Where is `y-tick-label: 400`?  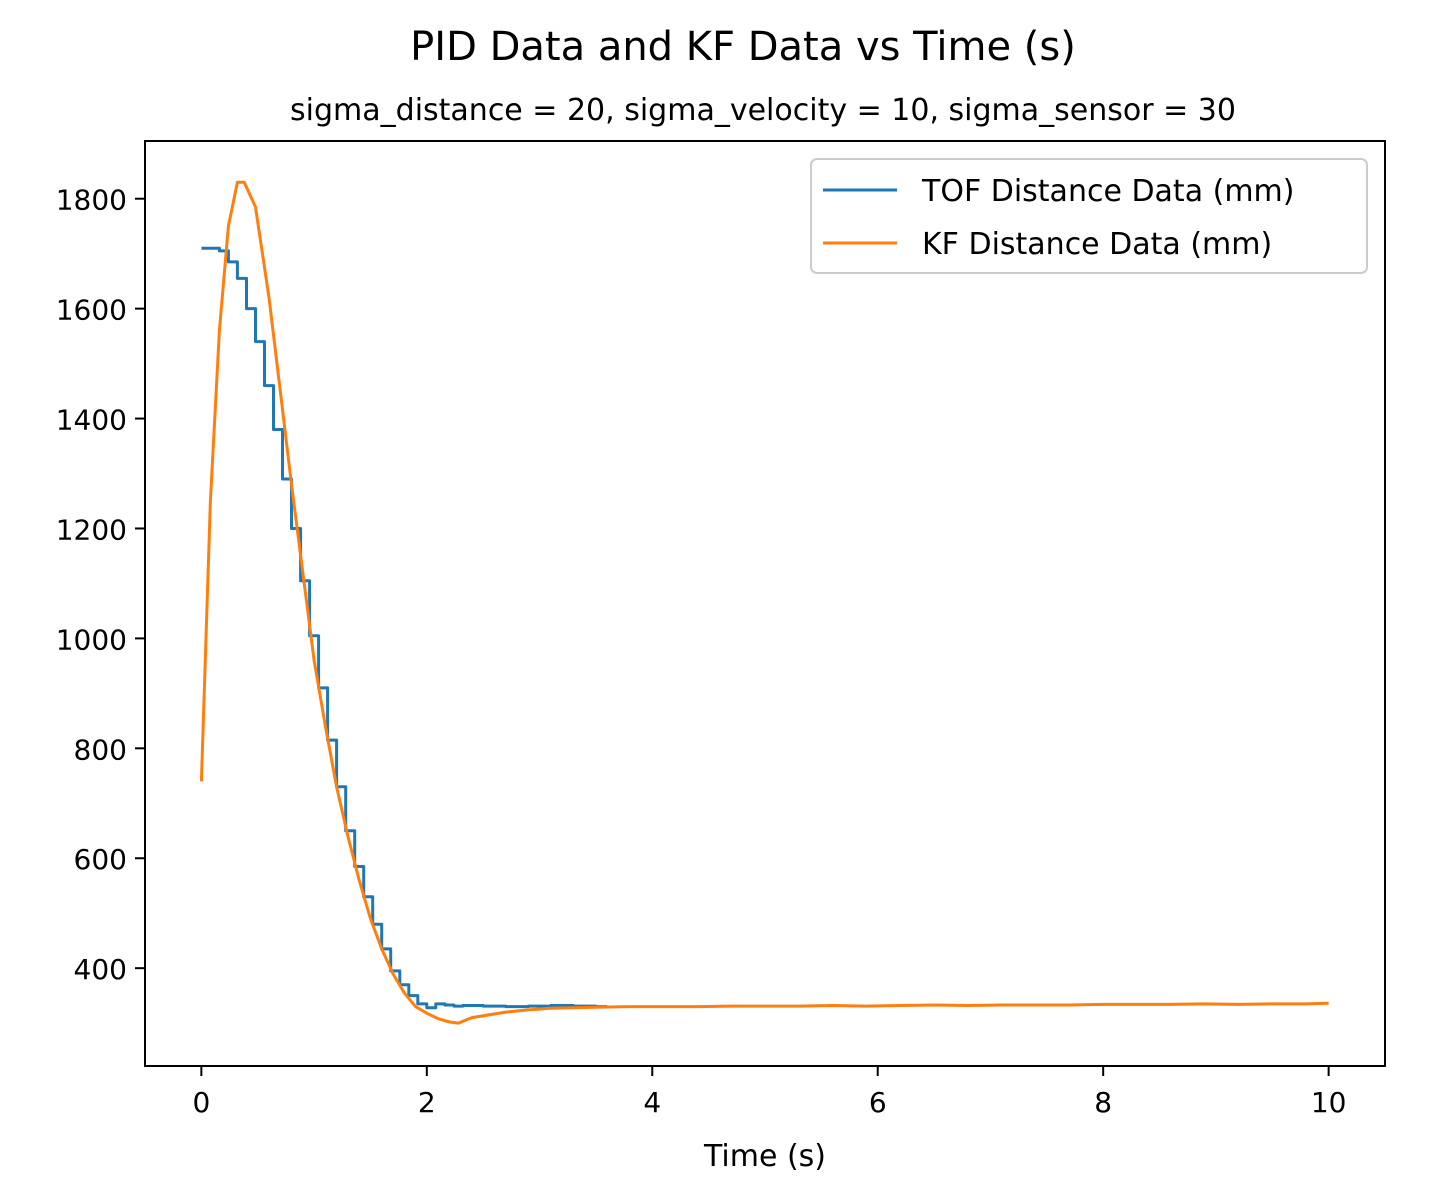 y-tick-label: 400 is located at coordinates (100, 969).